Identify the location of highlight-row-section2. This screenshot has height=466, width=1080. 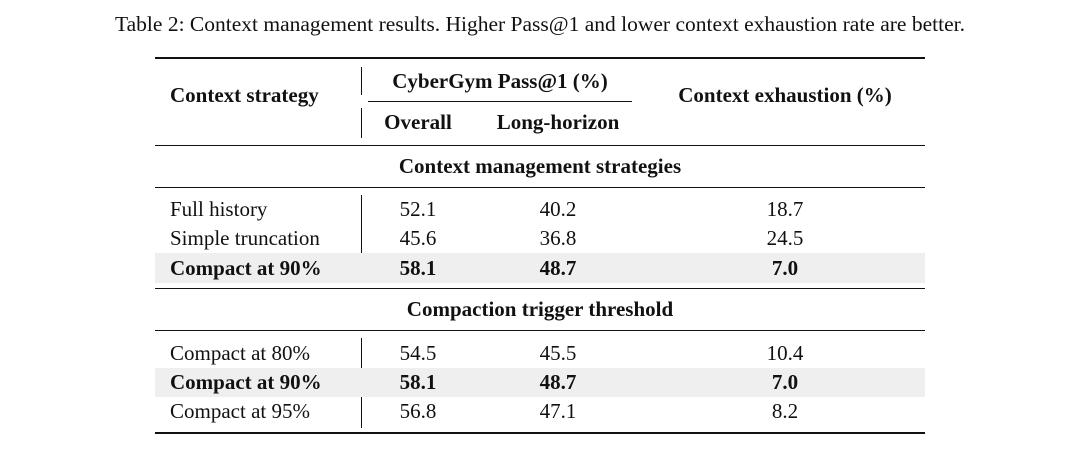
(540, 382).